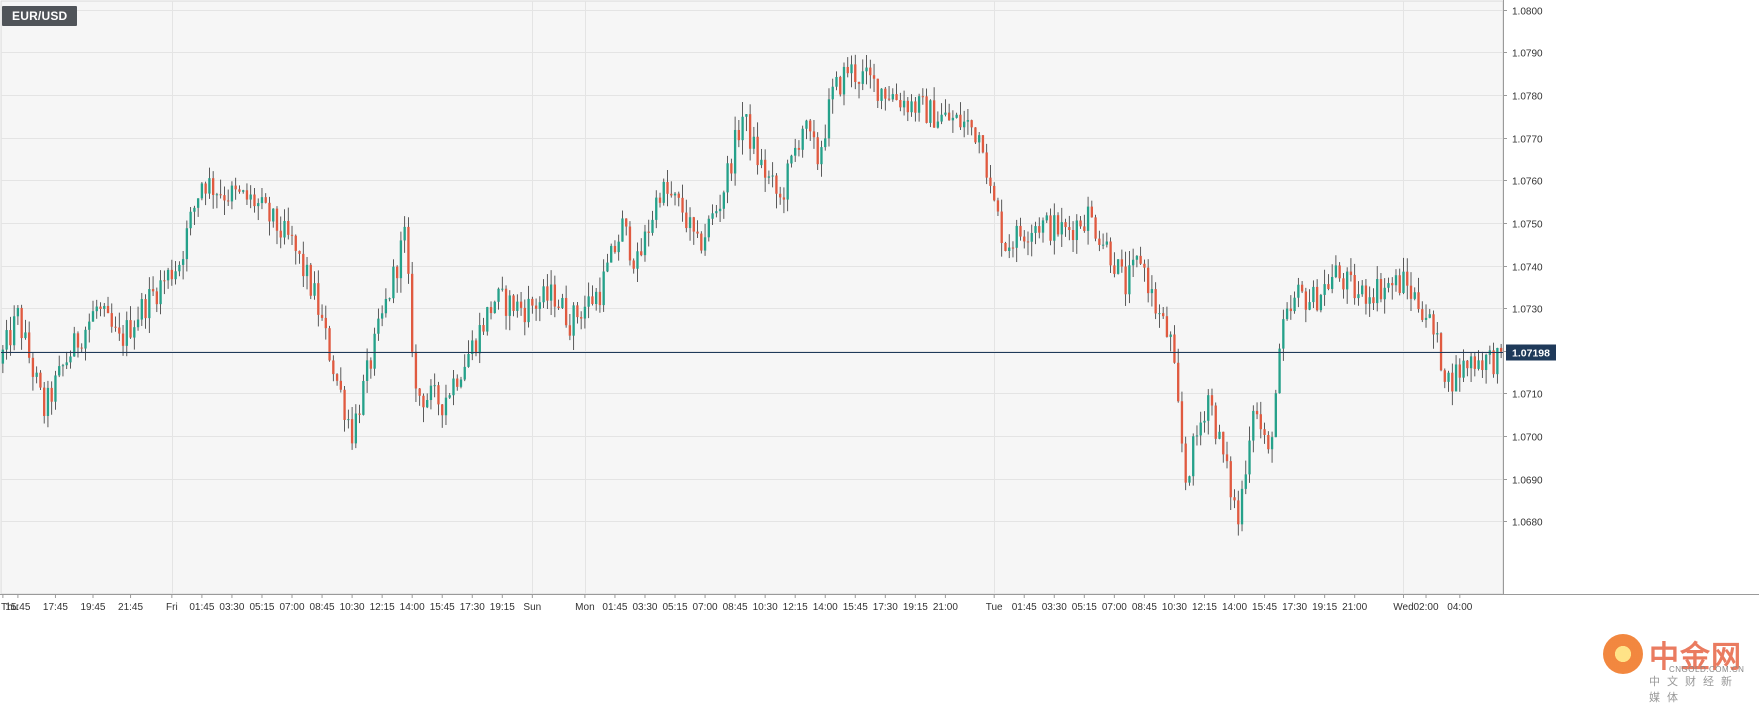 This screenshot has width=1759, height=705. Describe the element at coordinates (885, 607) in the screenshot. I see `x-tick-label: 17:30` at that location.